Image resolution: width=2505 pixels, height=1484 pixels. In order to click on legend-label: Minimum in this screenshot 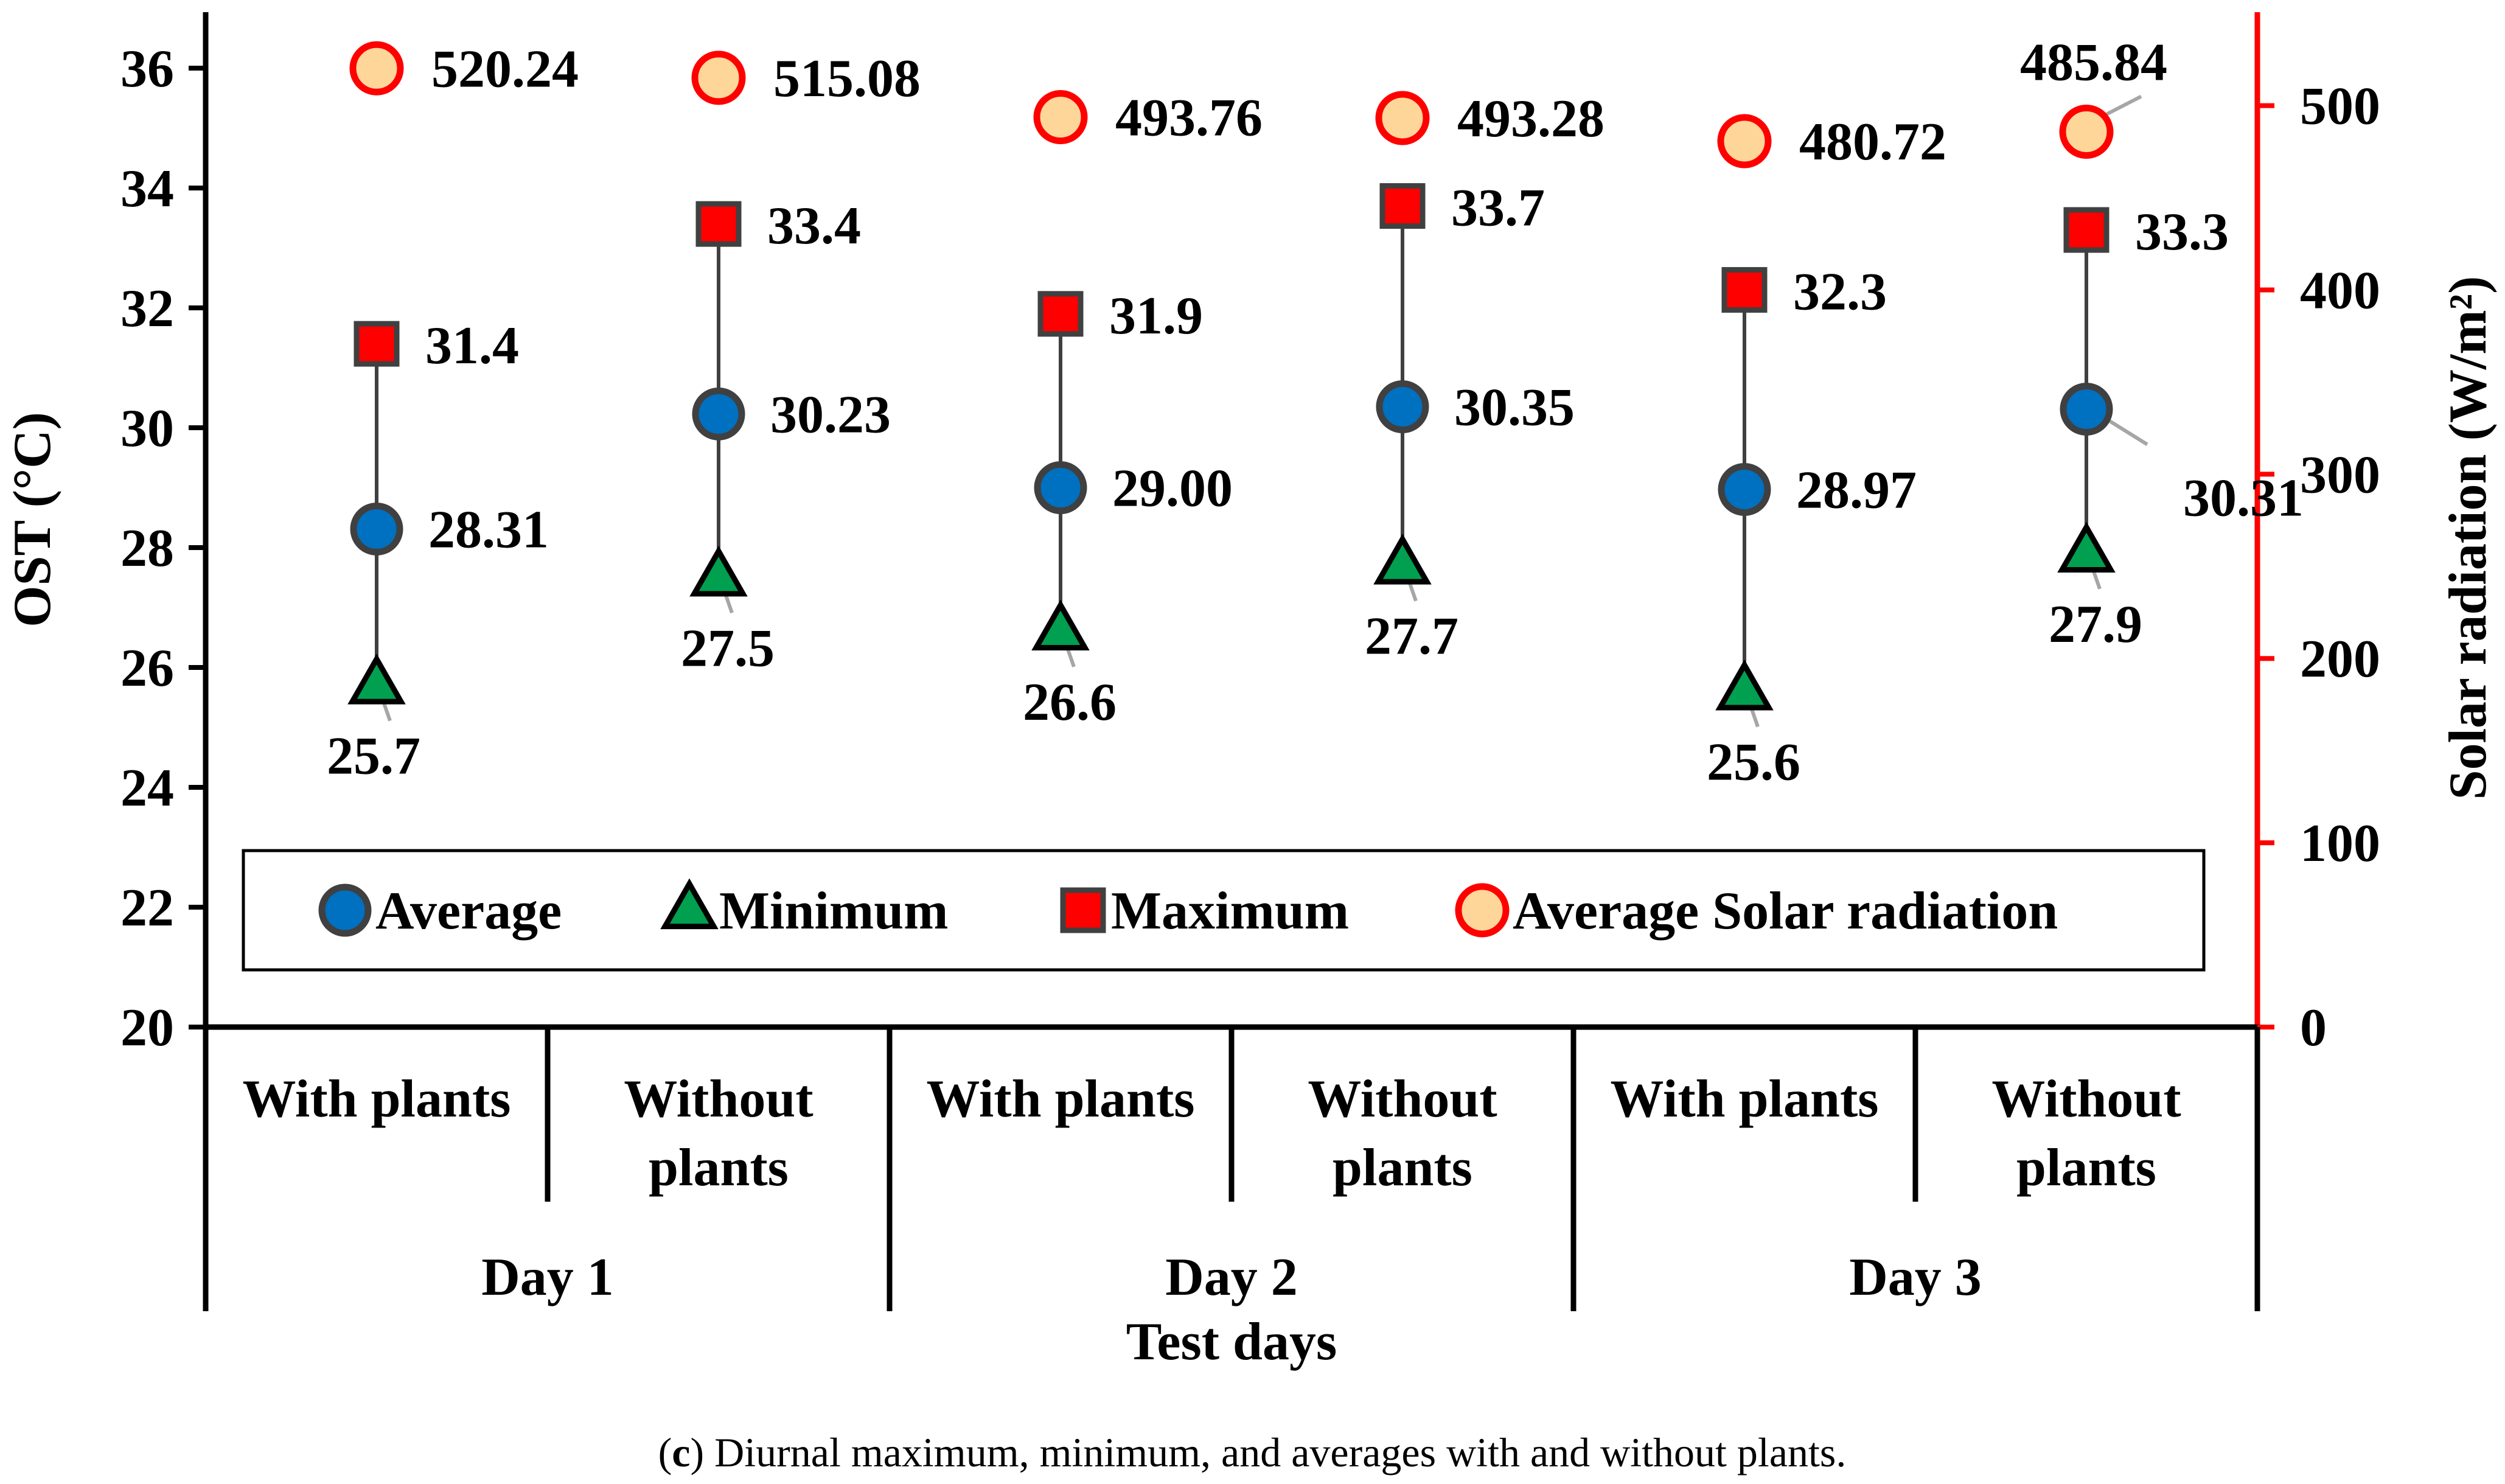, I will do `click(833, 911)`.